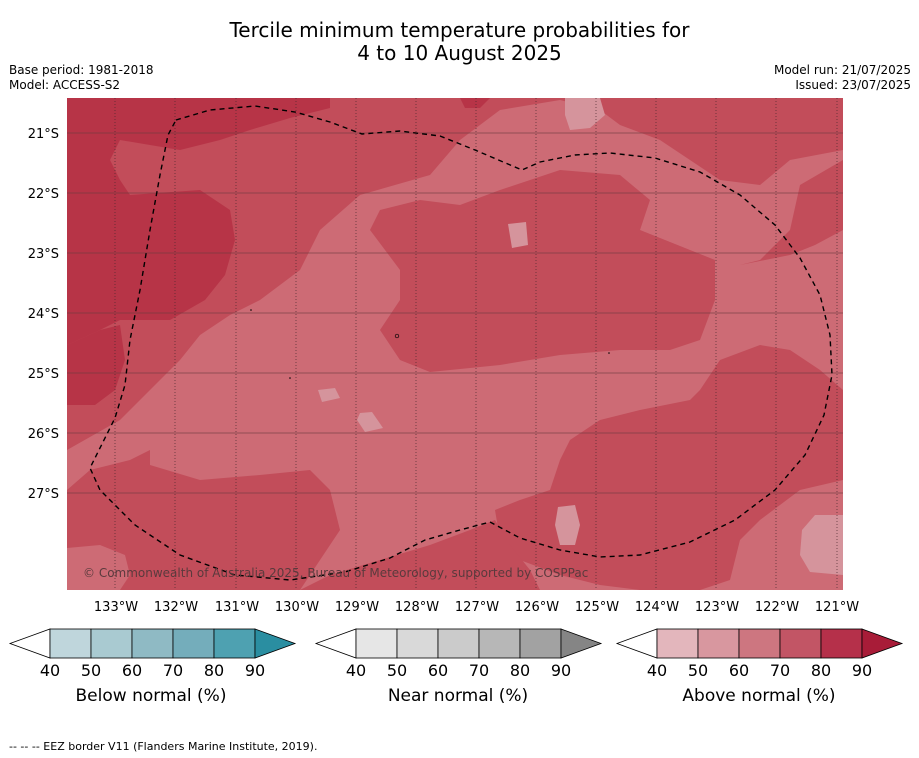 Image resolution: width=919 pixels, height=758 pixels. What do you see at coordinates (151, 696) in the screenshot?
I see `colorbar-title-below: Below normal (%)` at bounding box center [151, 696].